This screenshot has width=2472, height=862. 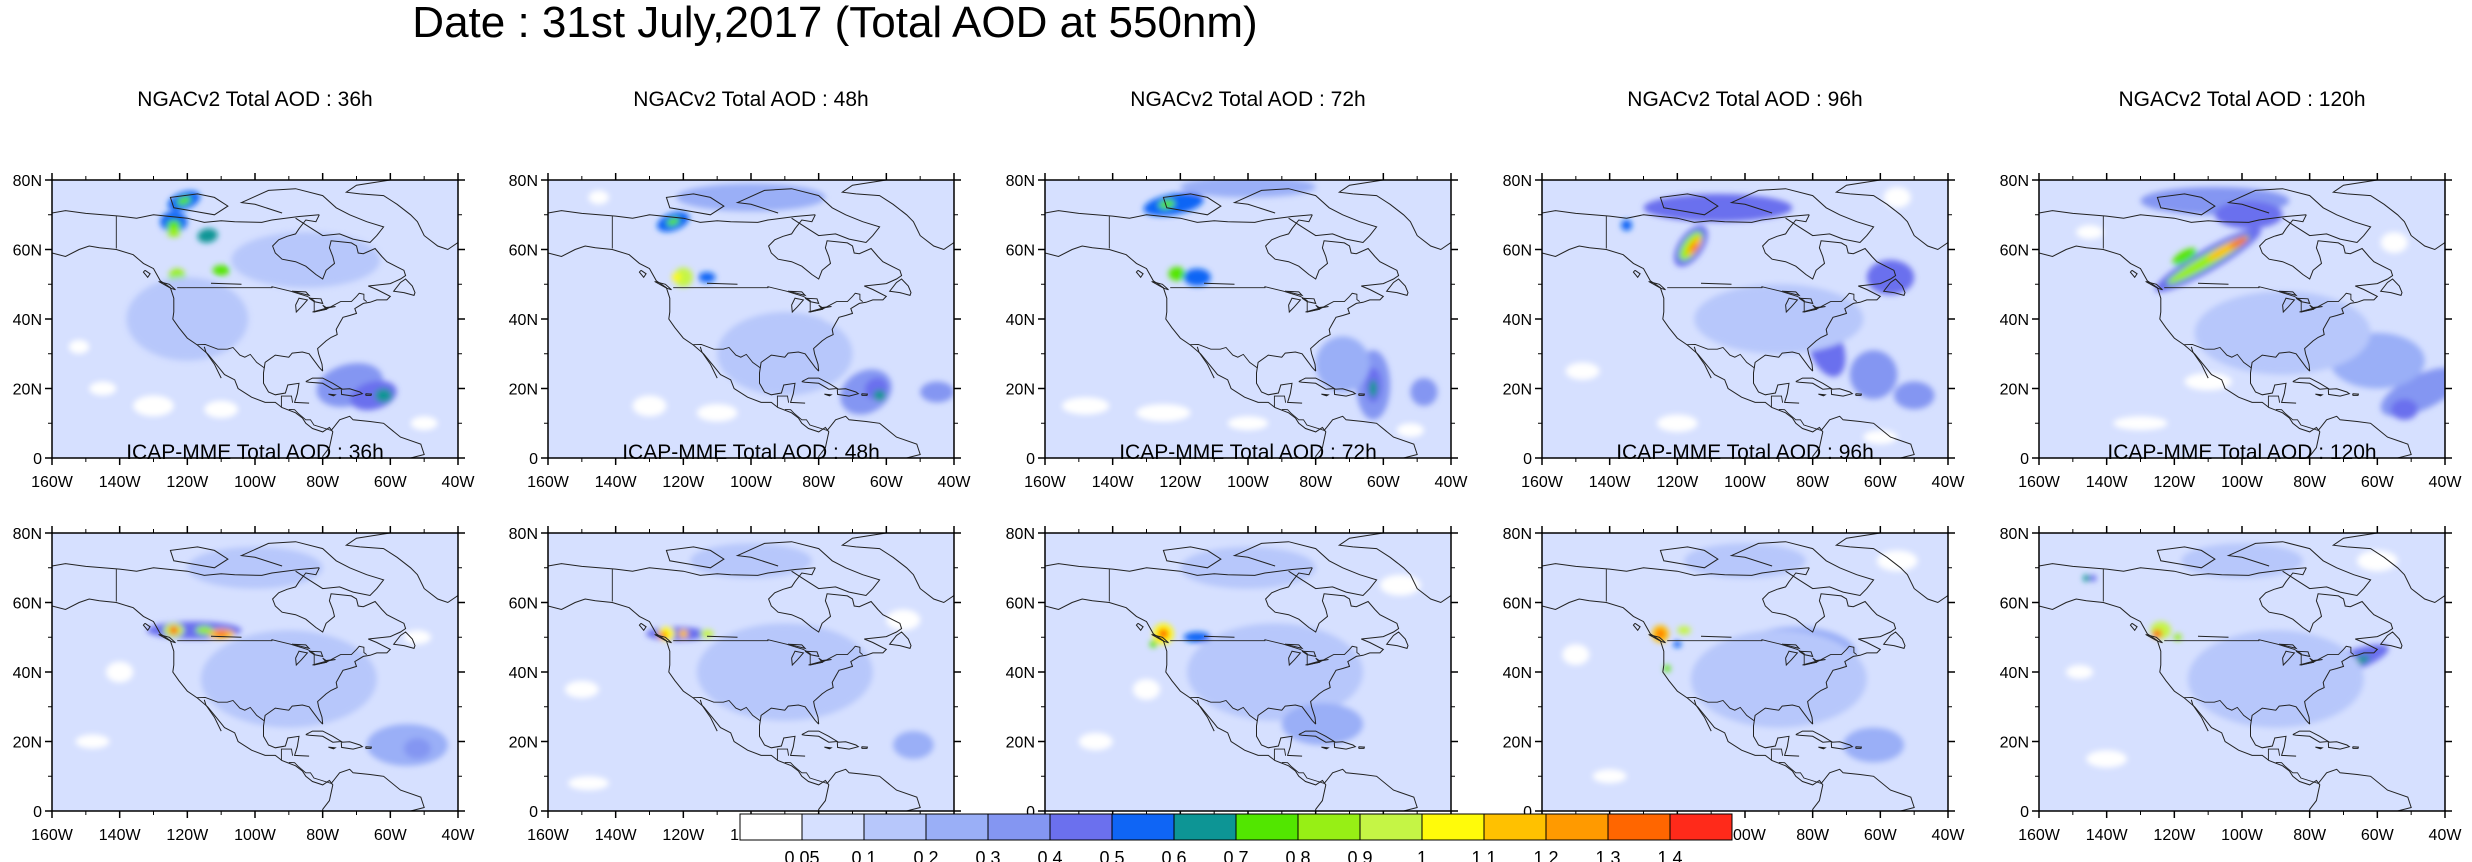 What do you see at coordinates (2107, 835) in the screenshot?
I see `lon-label: 140W` at bounding box center [2107, 835].